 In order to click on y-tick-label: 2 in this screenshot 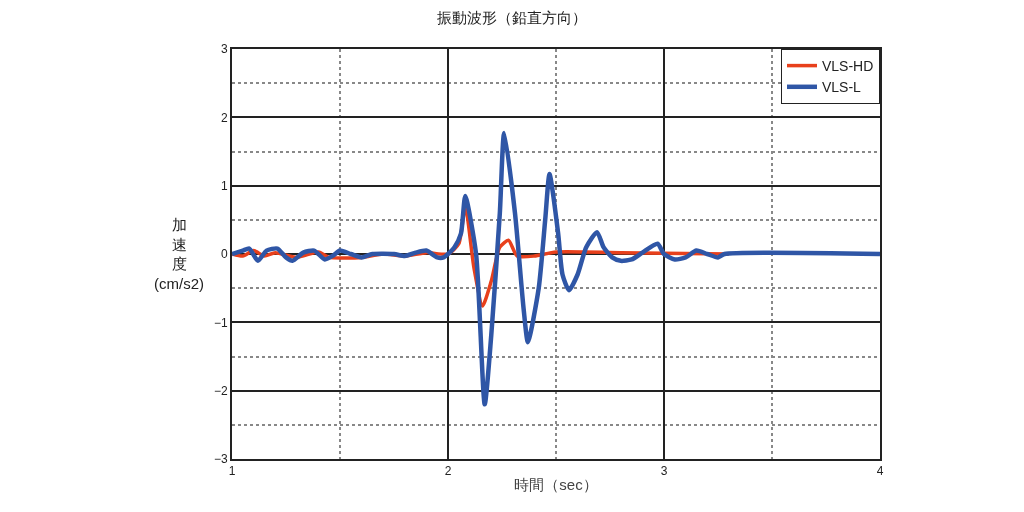, I will do `click(224, 117)`.